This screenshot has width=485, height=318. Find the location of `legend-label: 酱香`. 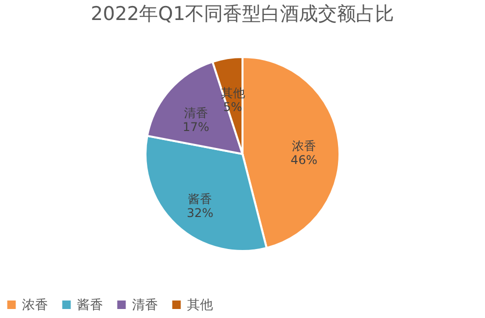

legend-label: 酱香 is located at coordinates (90, 305).